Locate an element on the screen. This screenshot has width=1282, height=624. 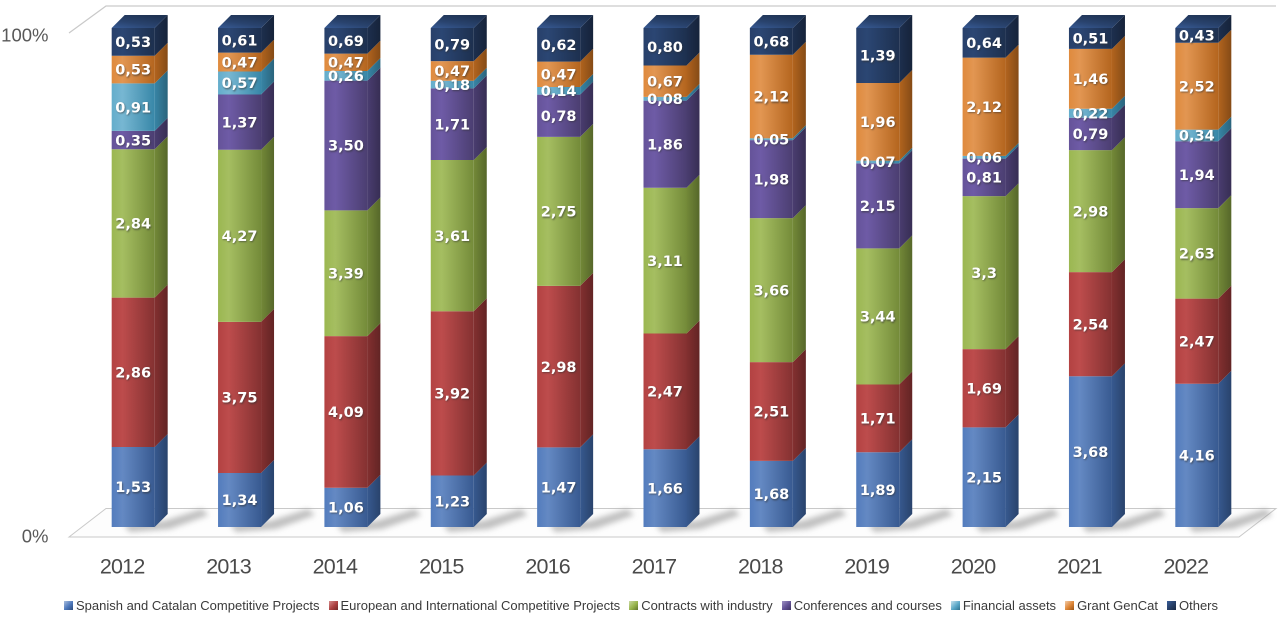
x-axis-label: 2021 is located at coordinates (1079, 567).